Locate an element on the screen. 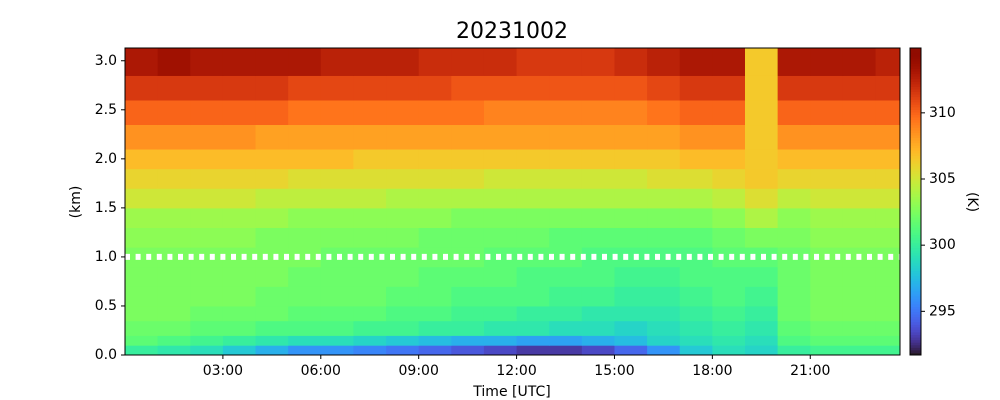 This screenshot has height=400, width=1000. colorbar-tick-label: 295 is located at coordinates (942, 311).